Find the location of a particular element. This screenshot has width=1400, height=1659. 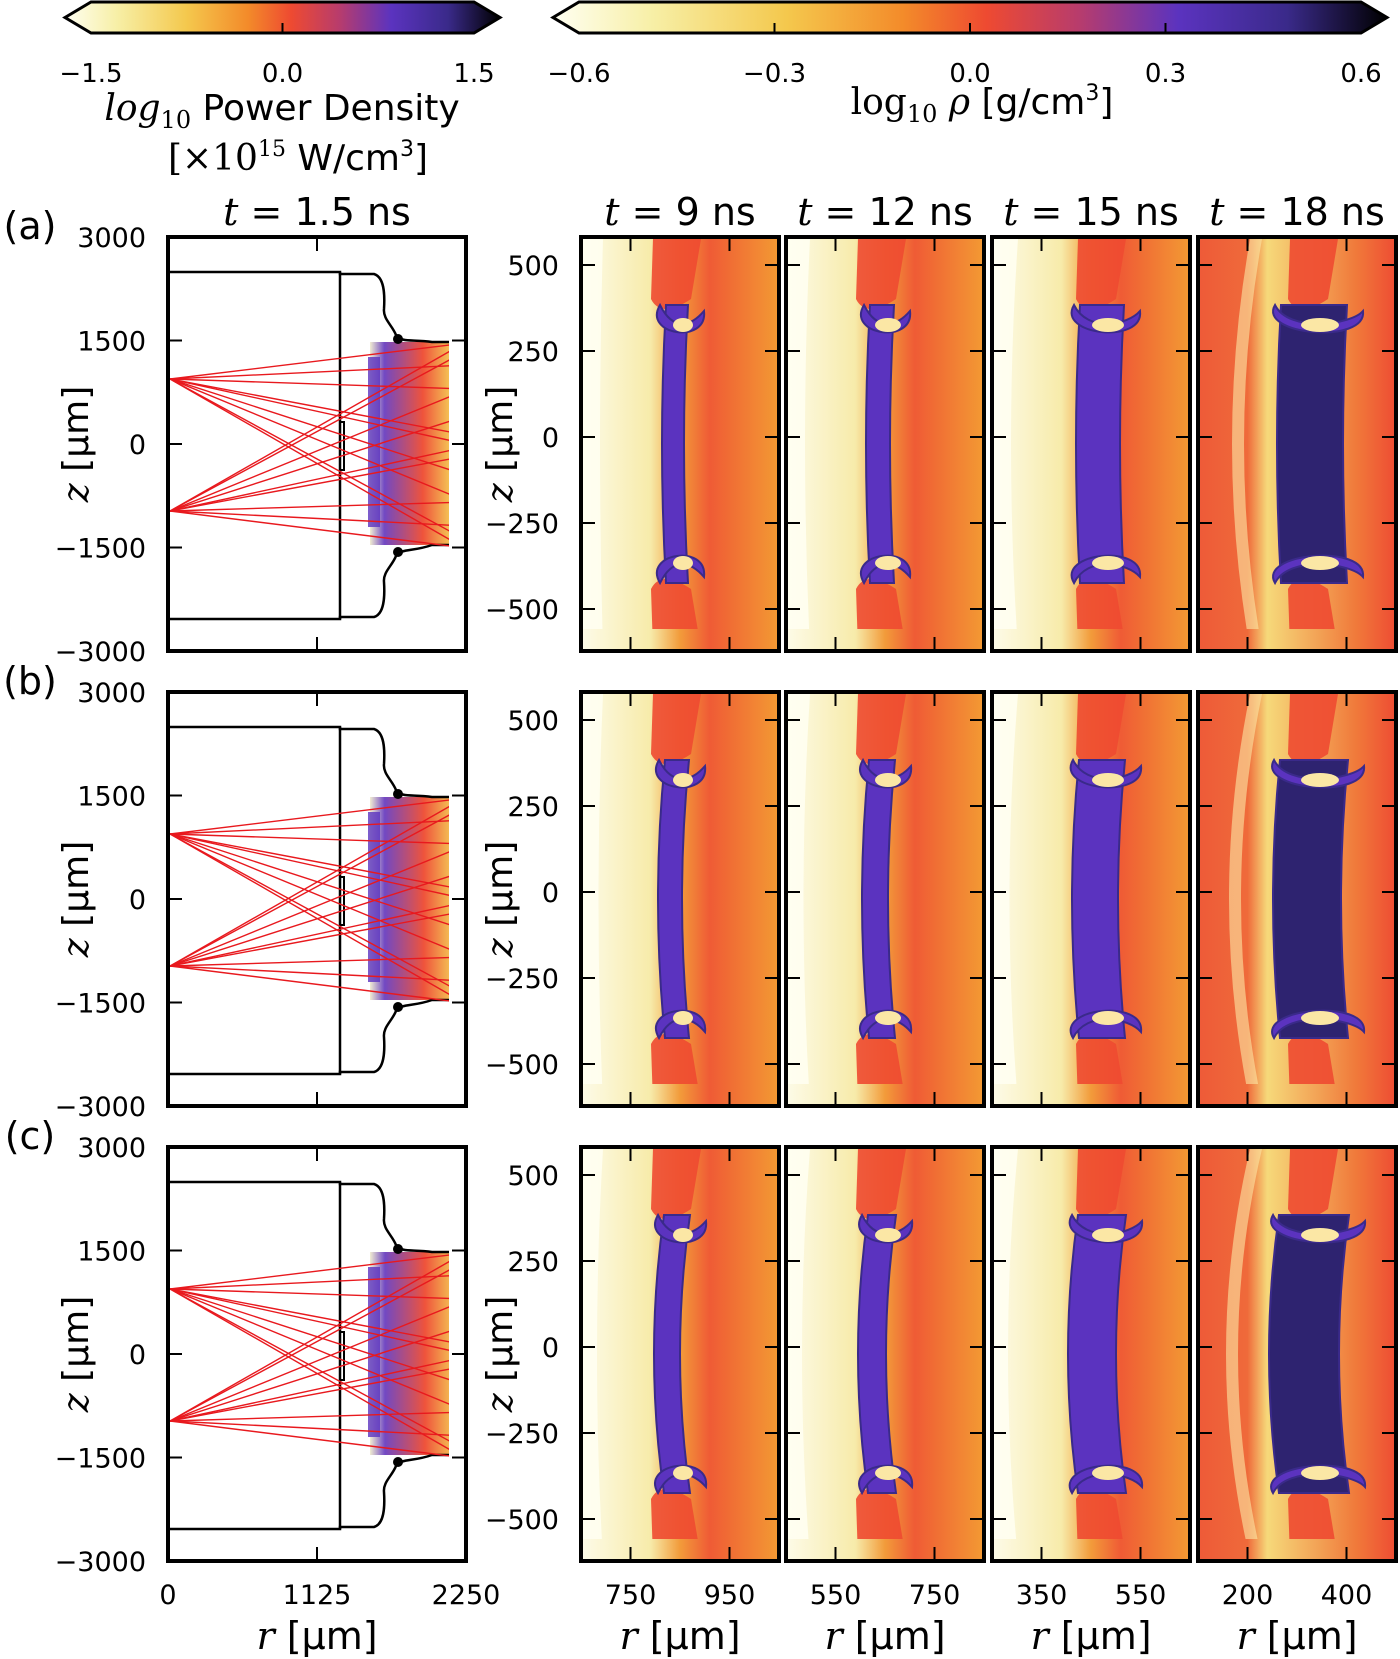

title-right-1: t = 9 ns is located at coordinates (679, 212).